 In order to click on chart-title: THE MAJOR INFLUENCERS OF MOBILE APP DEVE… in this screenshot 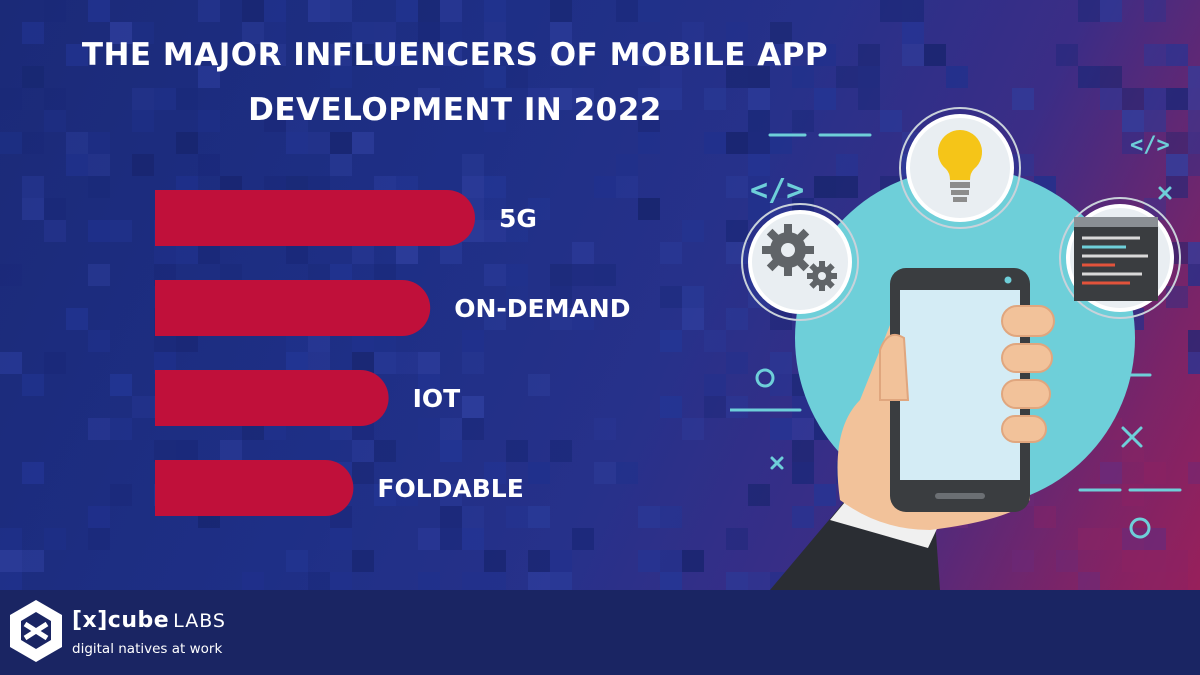, I will do `click(455, 83)`.